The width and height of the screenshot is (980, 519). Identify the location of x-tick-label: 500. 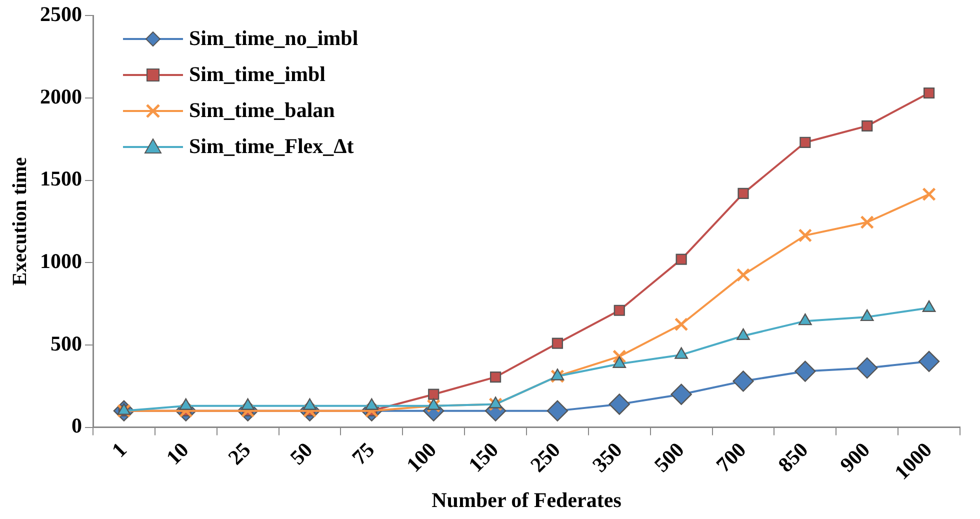
(669, 457).